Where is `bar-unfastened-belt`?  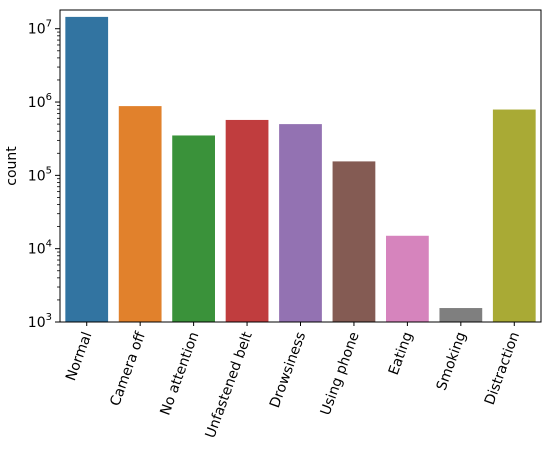 bar-unfastened-belt is located at coordinates (247, 220).